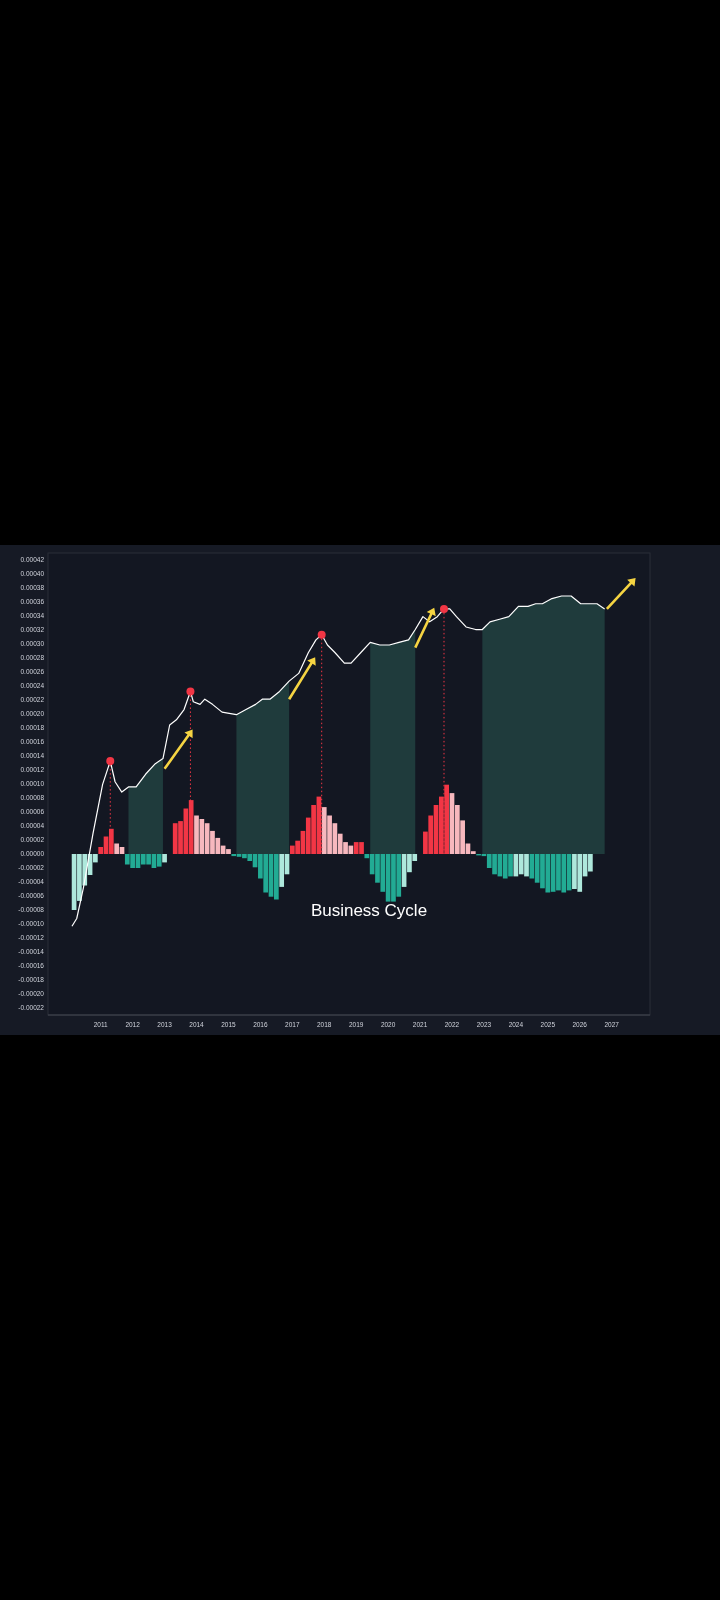 The height and width of the screenshot is (1600, 720). What do you see at coordinates (369, 910) in the screenshot?
I see `annotation: Business Cycle` at bounding box center [369, 910].